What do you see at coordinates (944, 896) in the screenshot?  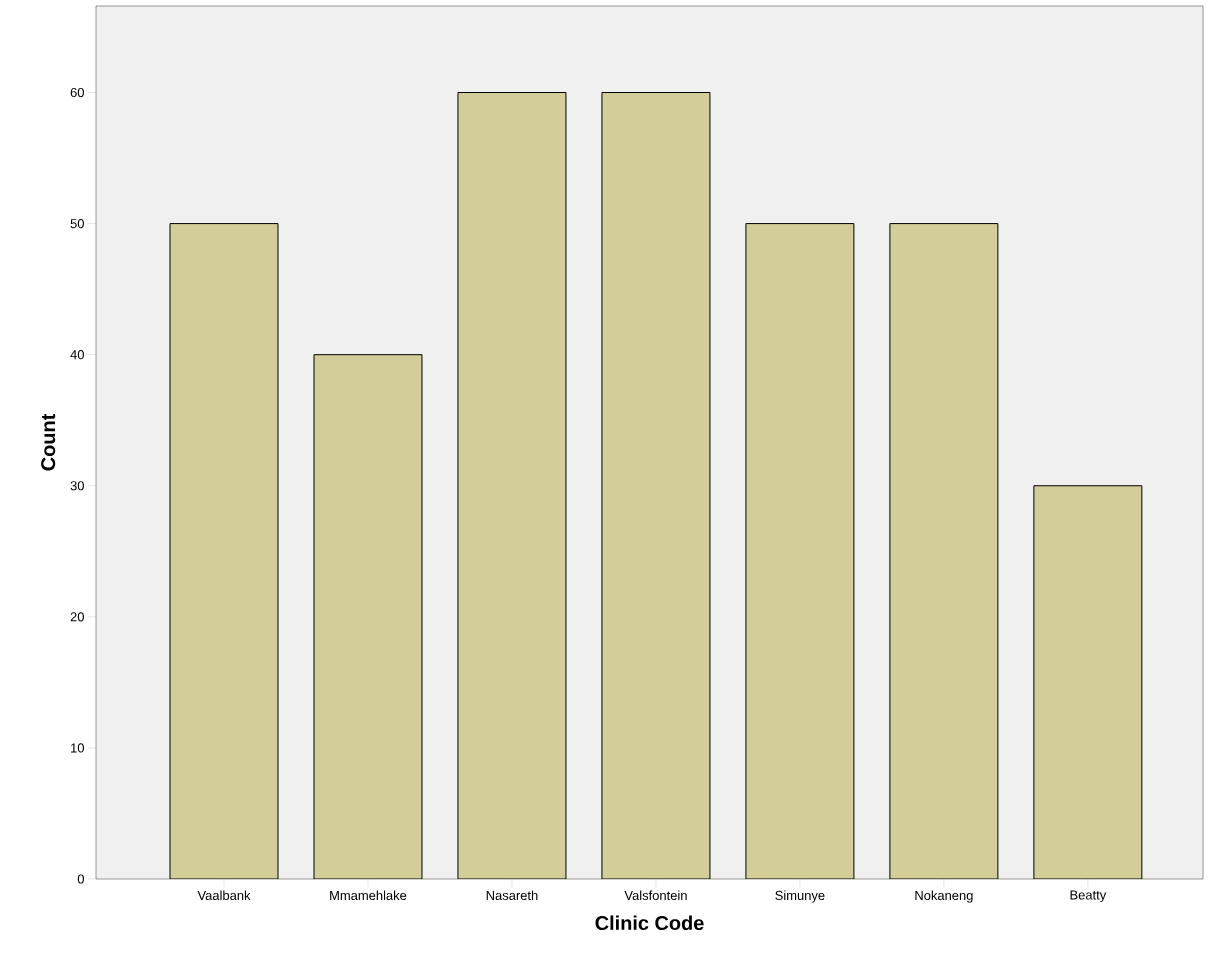 I see `x-tick-label: Nokaneng` at bounding box center [944, 896].